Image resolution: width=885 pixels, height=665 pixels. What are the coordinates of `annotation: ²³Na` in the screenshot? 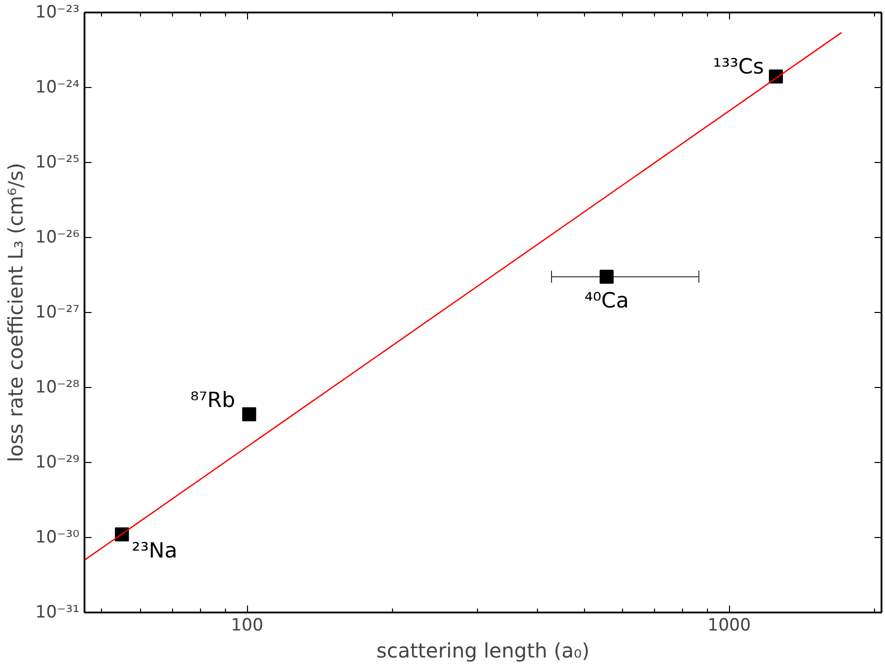 It's located at (155, 550).